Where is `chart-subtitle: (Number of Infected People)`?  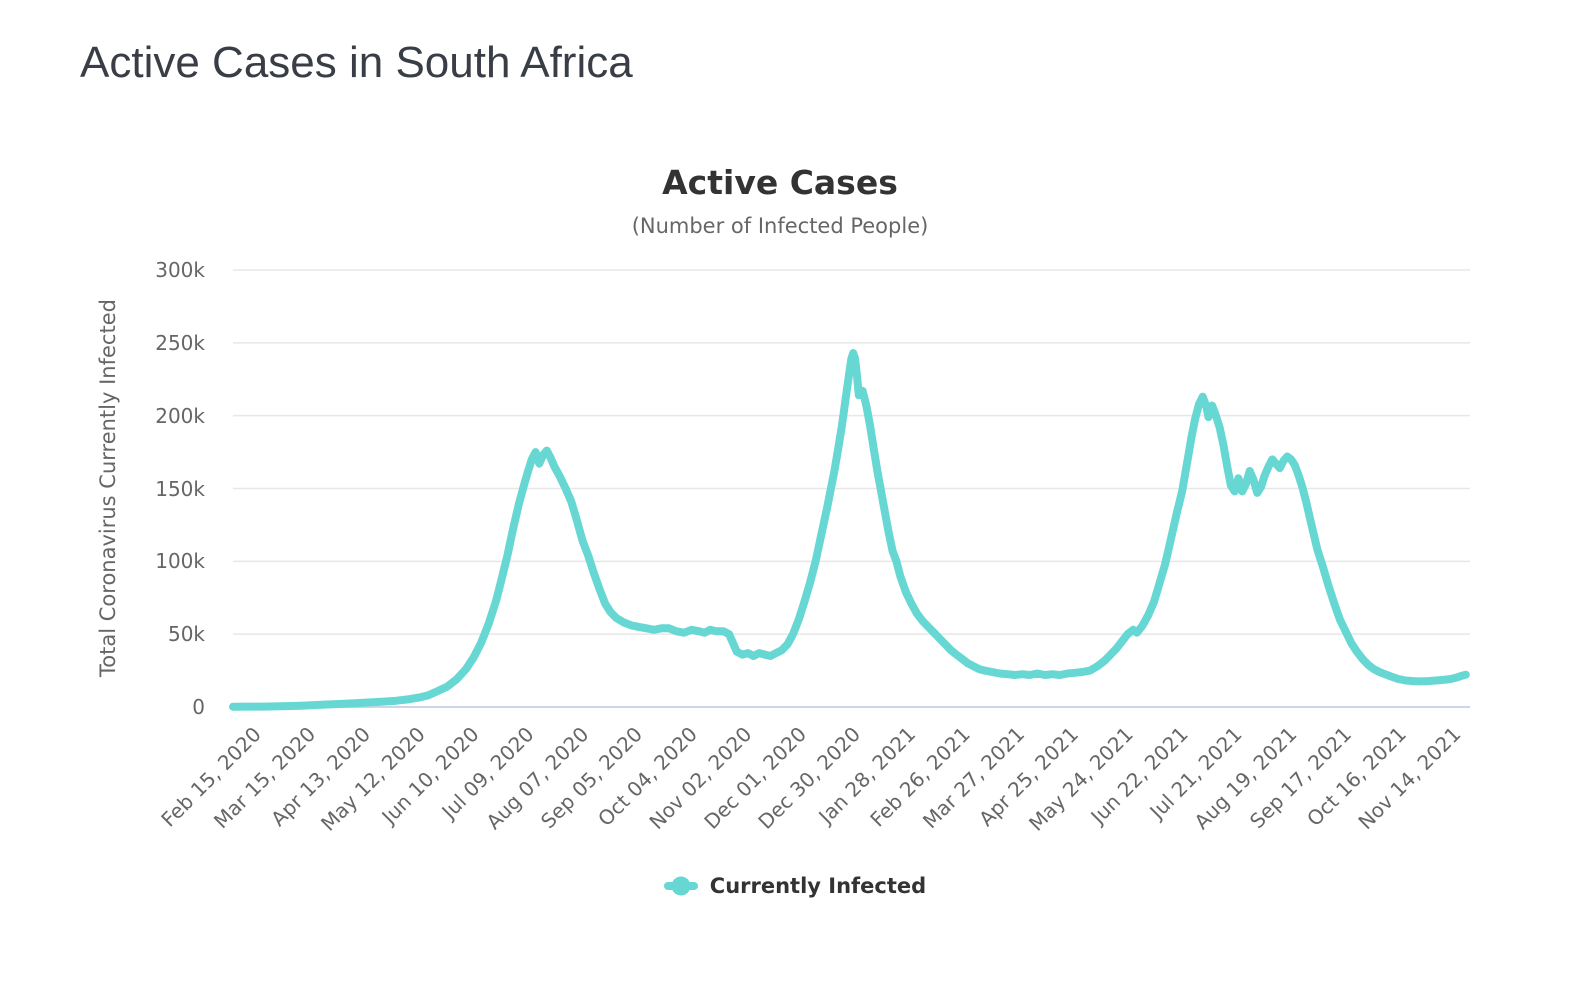 chart-subtitle: (Number of Infected People) is located at coordinates (780, 226).